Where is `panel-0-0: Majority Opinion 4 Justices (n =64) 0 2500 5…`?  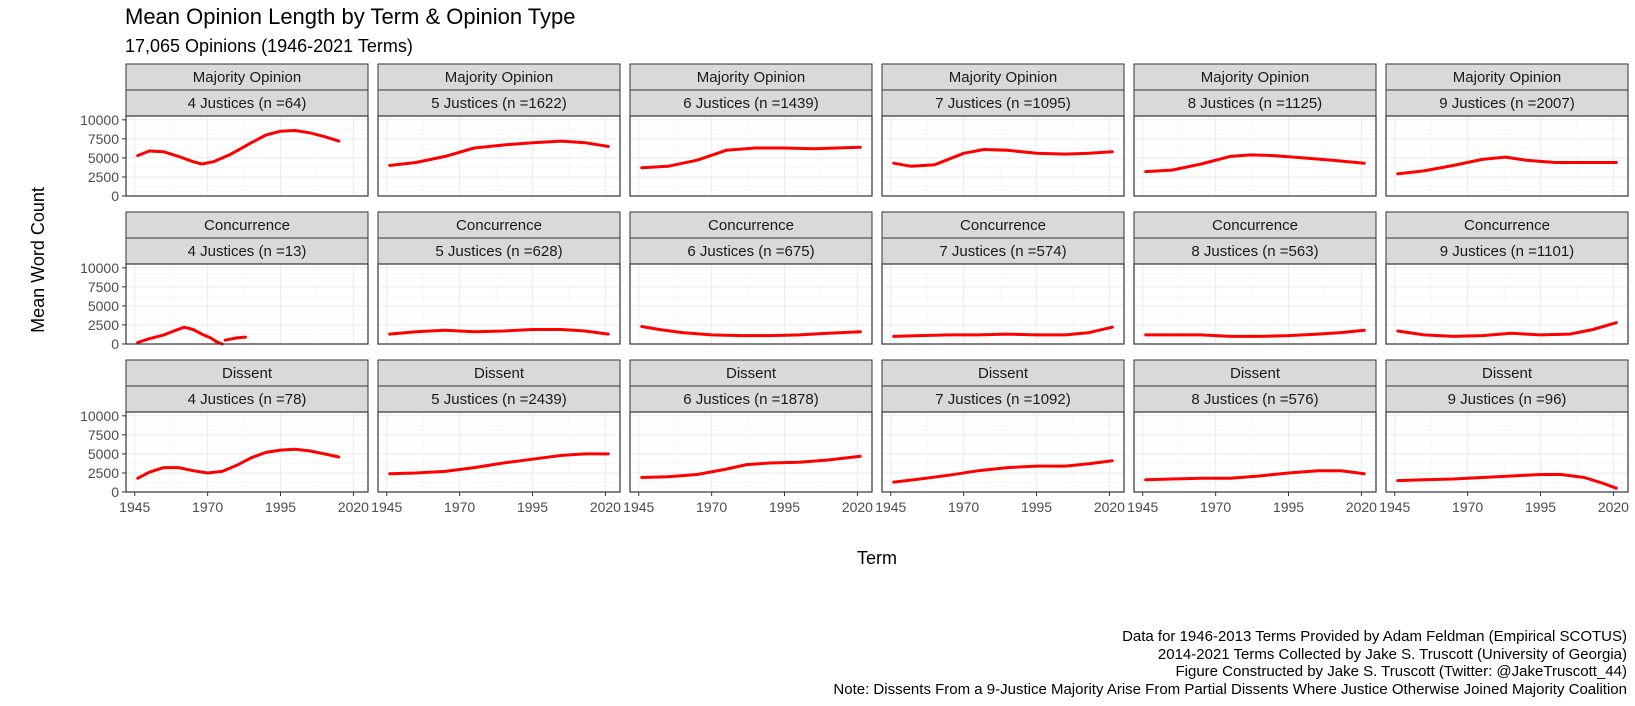 panel-0-0: Majority Opinion 4 Justices (n =64) 0 2500 5… is located at coordinates (224, 133).